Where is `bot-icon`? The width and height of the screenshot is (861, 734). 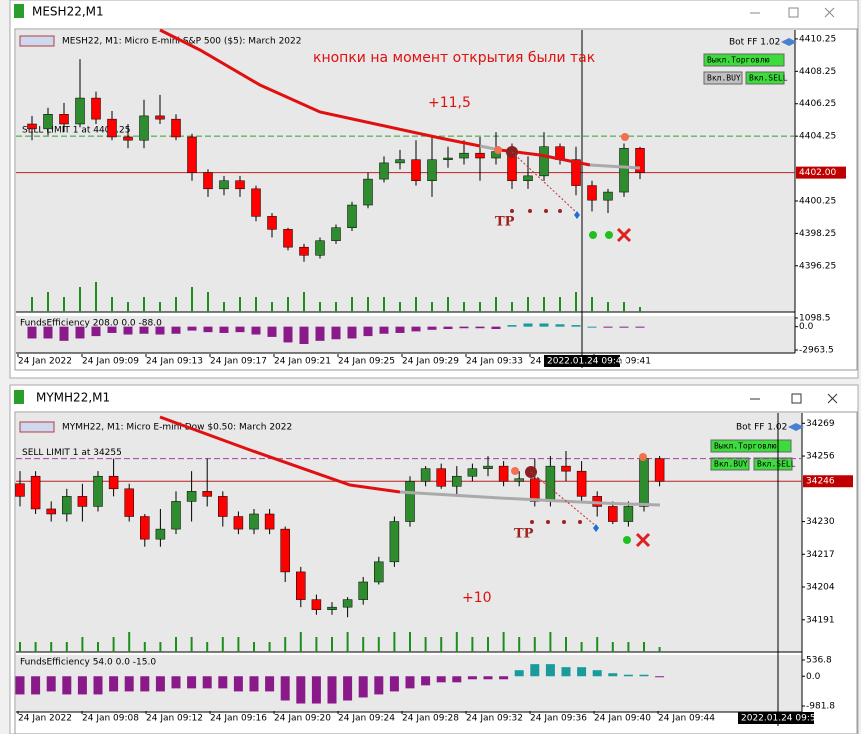 bot-icon is located at coordinates (789, 42).